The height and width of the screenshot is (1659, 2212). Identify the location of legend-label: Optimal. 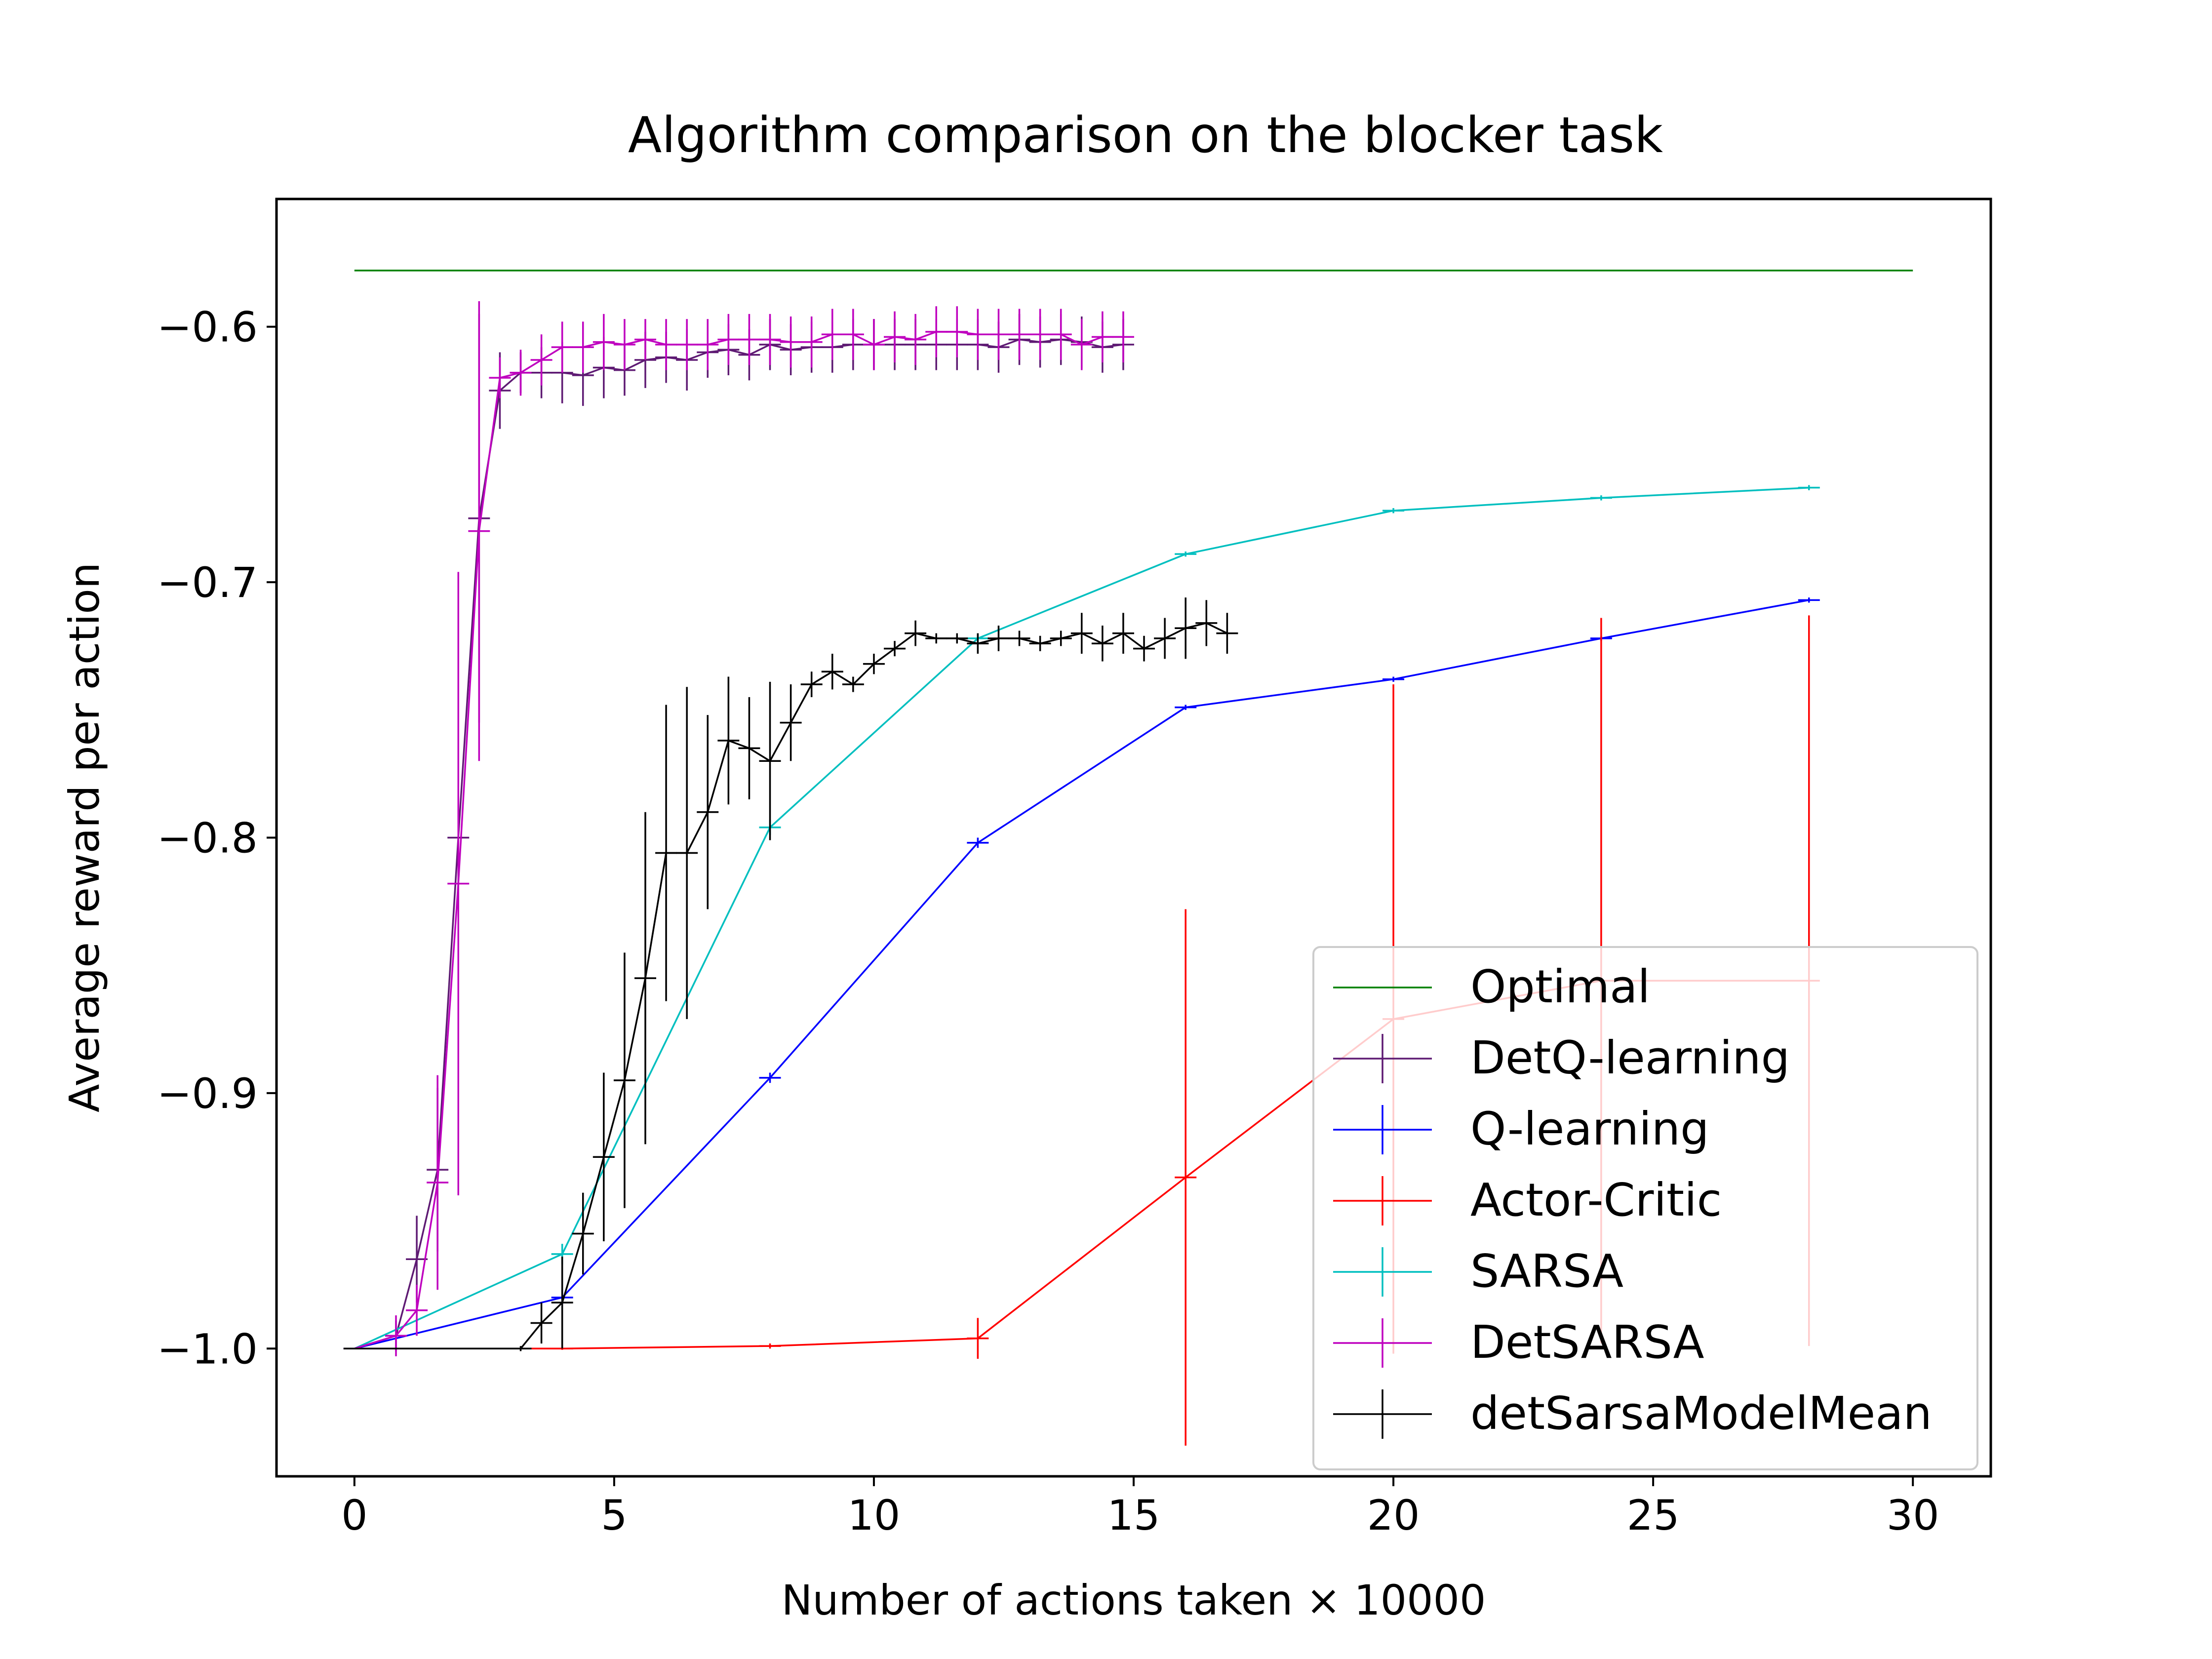
(1560, 987).